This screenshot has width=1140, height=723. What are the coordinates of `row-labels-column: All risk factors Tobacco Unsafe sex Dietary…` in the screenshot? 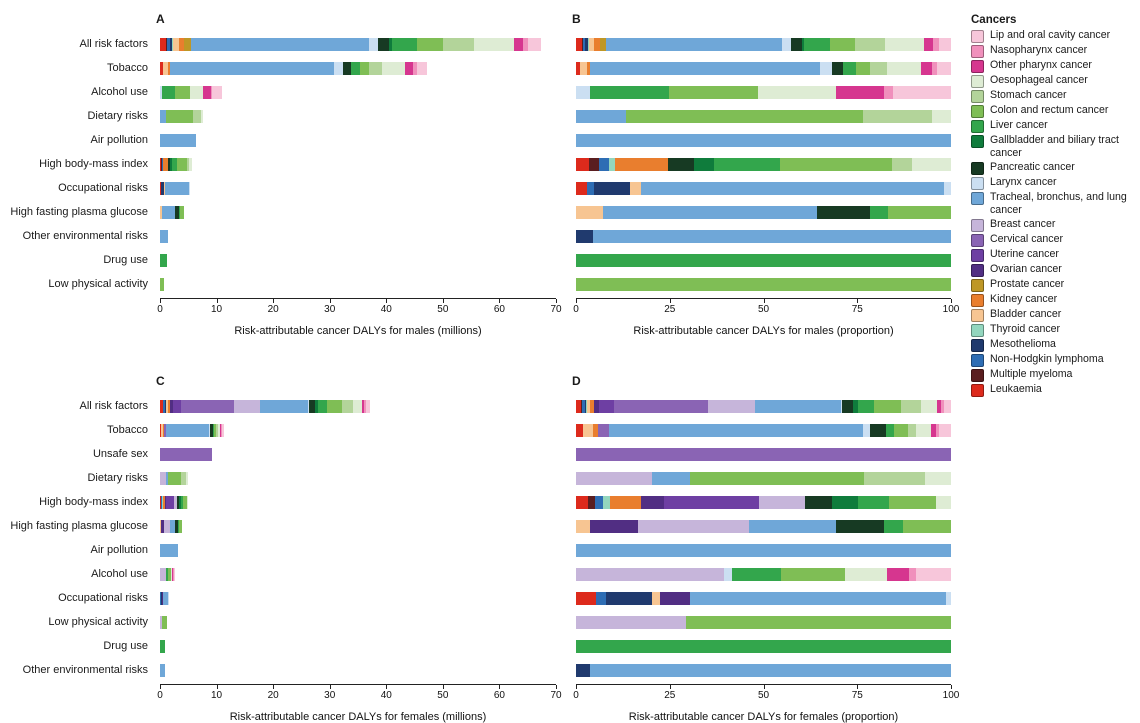 It's located at (80, 558).